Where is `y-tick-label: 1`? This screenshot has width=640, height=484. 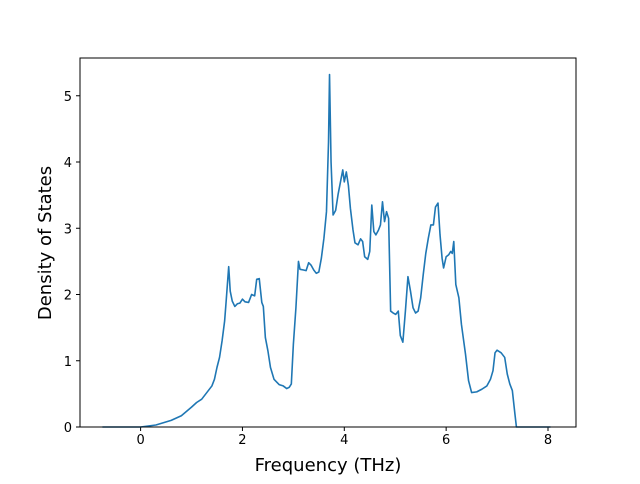
y-tick-label: 1 is located at coordinates (68, 362).